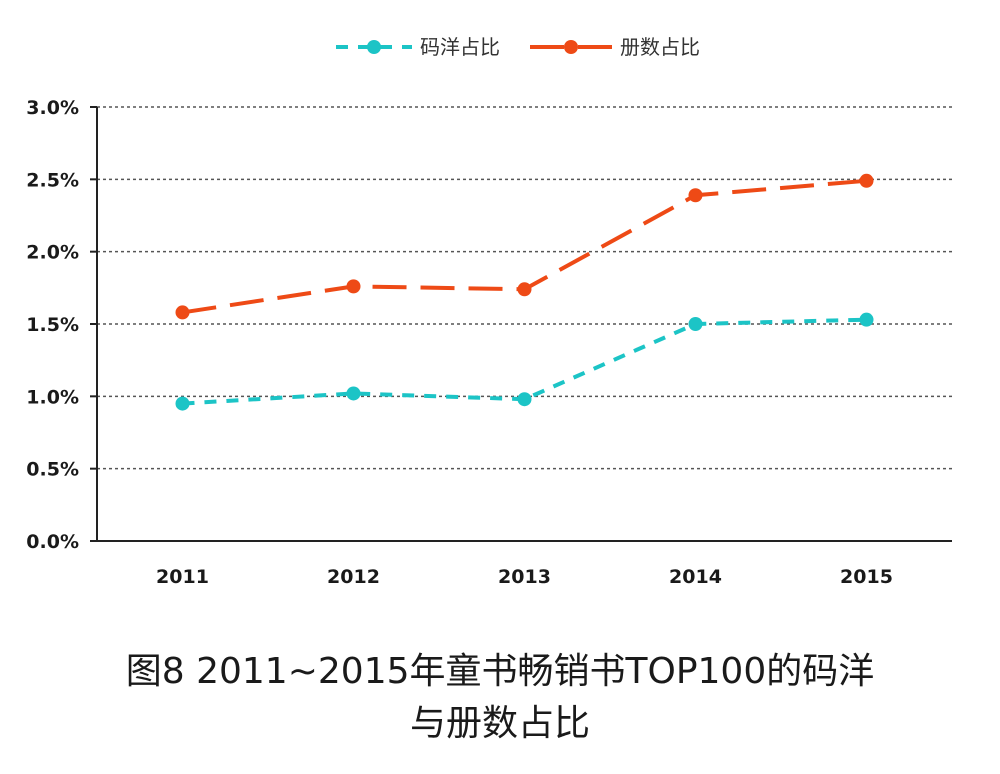 The height and width of the screenshot is (774, 1000). What do you see at coordinates (52, 470) in the screenshot?
I see `y-tick-label: 0.5%` at bounding box center [52, 470].